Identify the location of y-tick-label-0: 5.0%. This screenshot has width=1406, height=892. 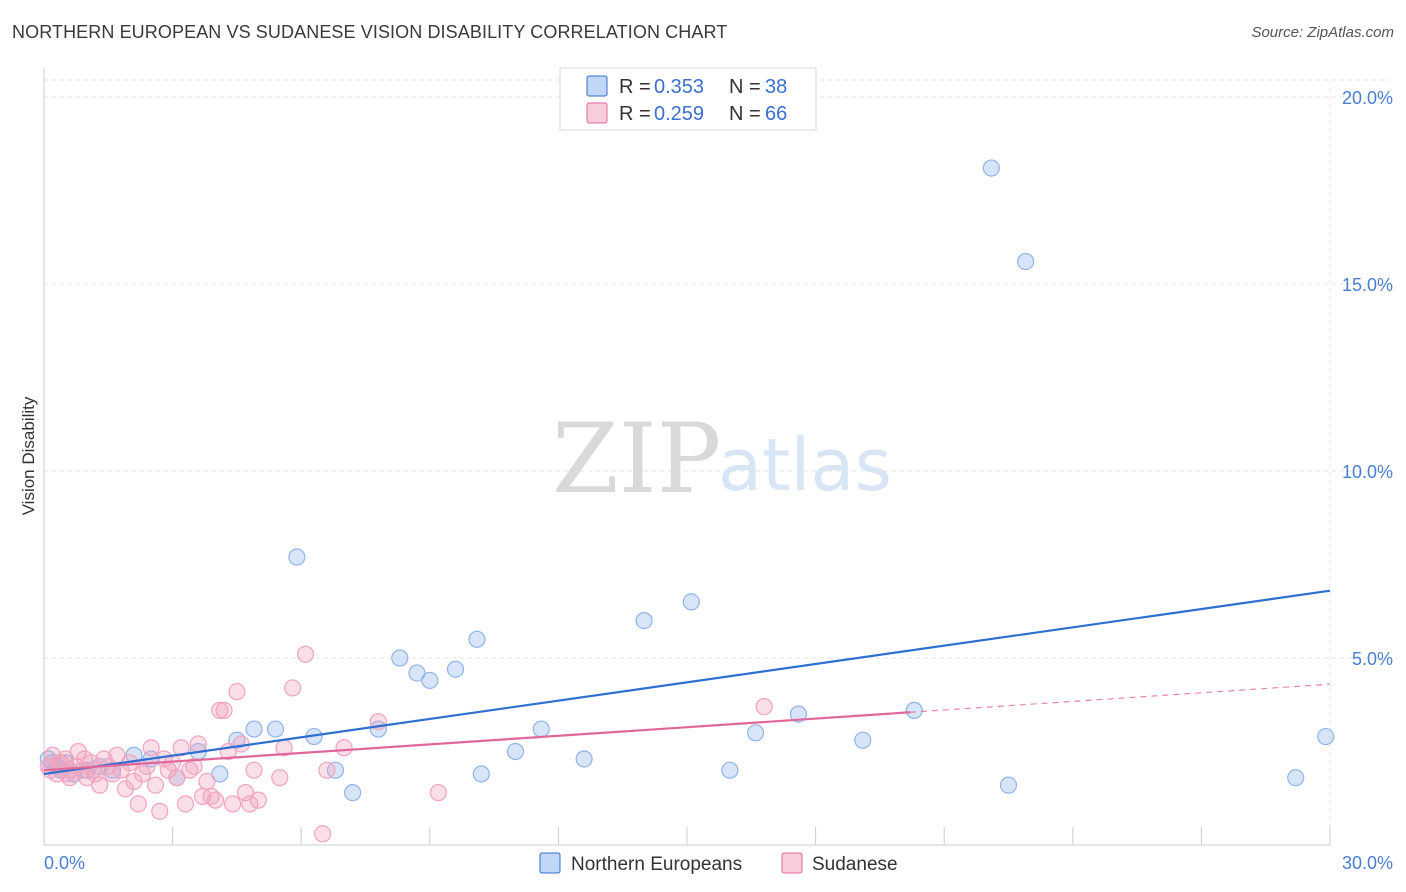
(1372, 659).